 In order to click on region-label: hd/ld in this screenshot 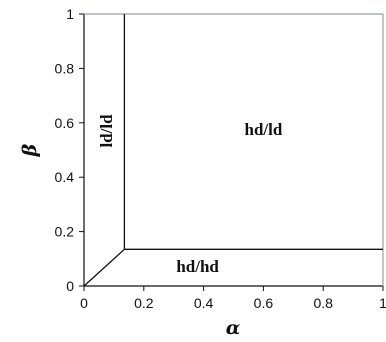, I will do `click(263, 129)`.